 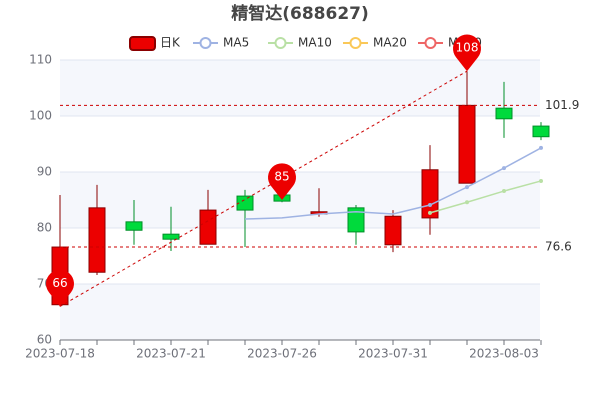 What do you see at coordinates (281, 177) in the screenshot?
I see `mark-pin-label: 85` at bounding box center [281, 177].